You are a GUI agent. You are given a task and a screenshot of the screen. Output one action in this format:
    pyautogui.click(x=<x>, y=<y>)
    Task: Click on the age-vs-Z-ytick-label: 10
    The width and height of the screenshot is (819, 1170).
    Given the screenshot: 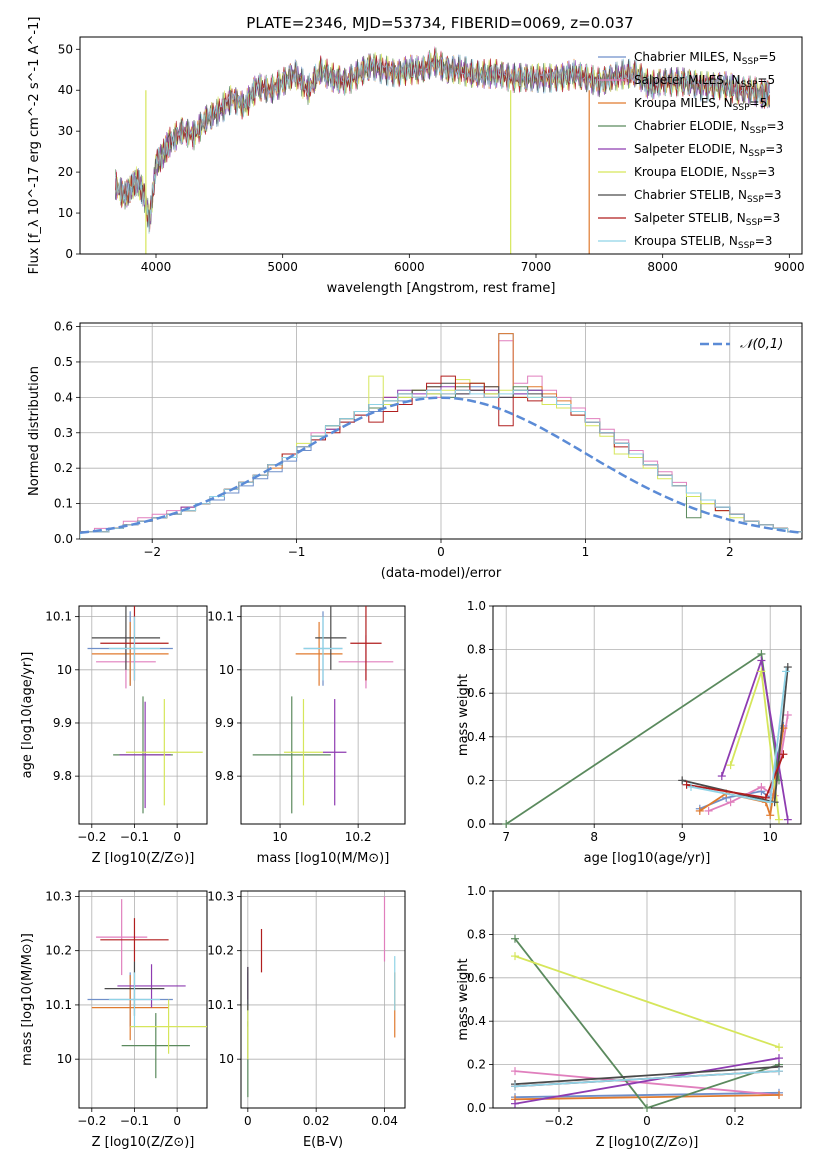 What is the action you would take?
    pyautogui.click(x=64, y=670)
    